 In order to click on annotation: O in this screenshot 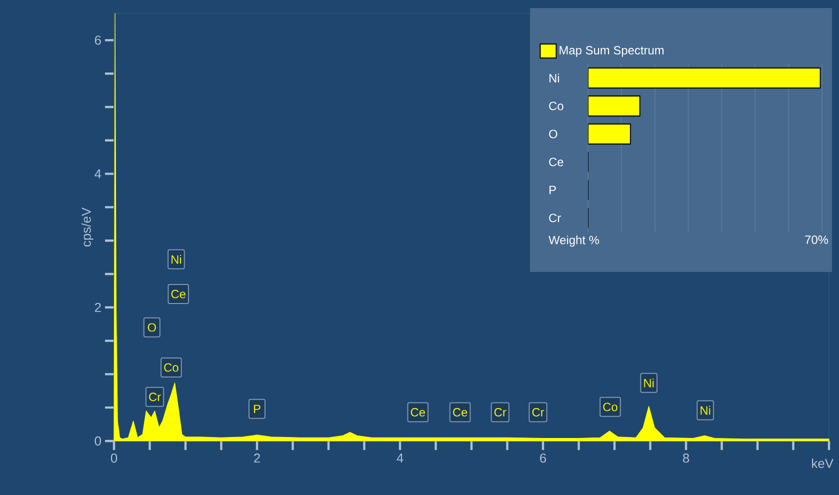, I will do `click(152, 327)`.